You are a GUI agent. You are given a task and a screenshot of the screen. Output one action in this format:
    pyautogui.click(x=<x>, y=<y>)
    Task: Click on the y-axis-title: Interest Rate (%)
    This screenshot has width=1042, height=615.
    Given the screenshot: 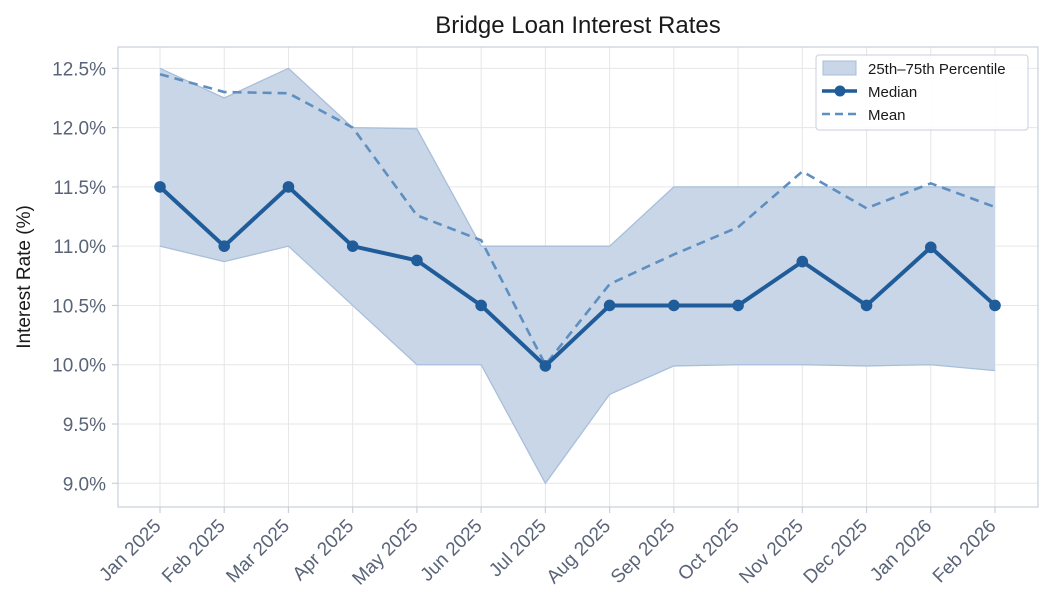 What is the action you would take?
    pyautogui.click(x=24, y=277)
    